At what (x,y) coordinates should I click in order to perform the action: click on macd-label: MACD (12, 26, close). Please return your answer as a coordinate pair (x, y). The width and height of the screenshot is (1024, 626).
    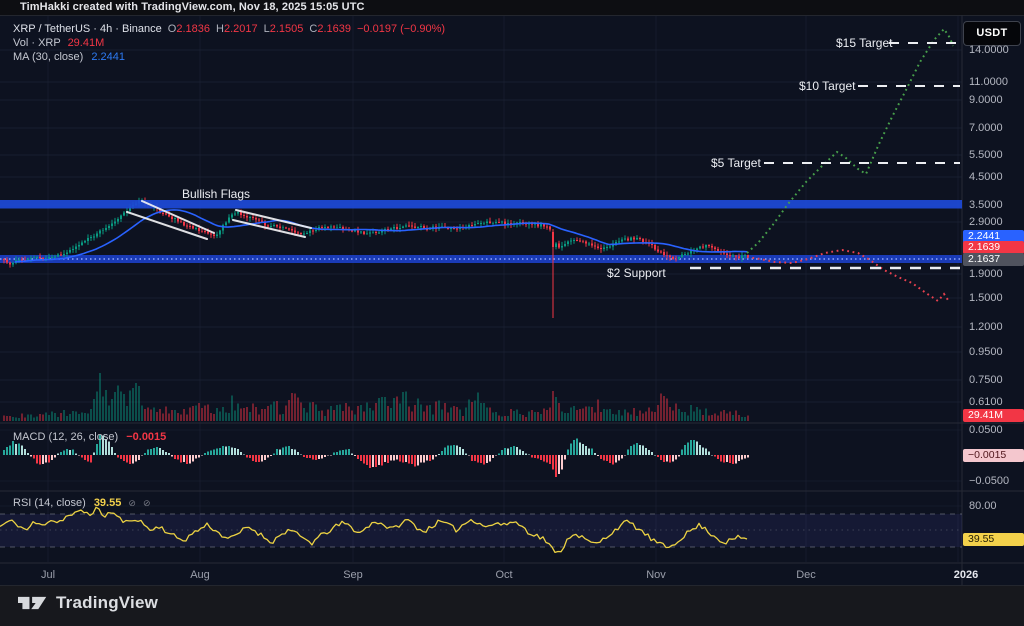
    Looking at the image, I should click on (66, 437).